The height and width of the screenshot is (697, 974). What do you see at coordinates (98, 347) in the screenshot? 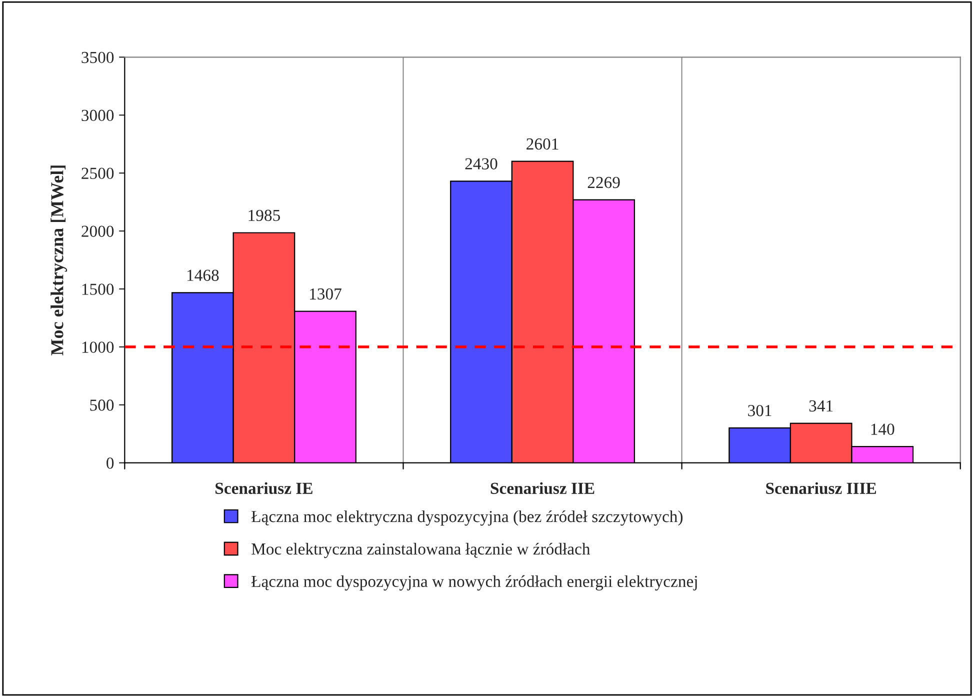
I see `y-tick-label: 1000` at bounding box center [98, 347].